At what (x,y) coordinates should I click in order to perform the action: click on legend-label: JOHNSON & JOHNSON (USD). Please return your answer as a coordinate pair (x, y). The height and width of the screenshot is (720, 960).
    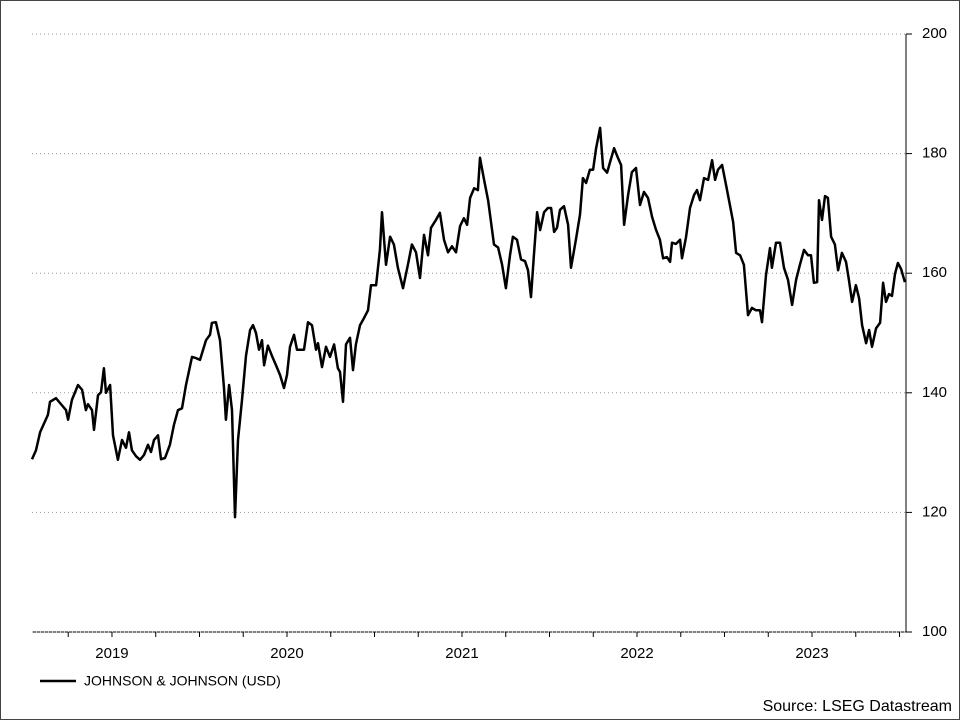
    Looking at the image, I should click on (182, 681).